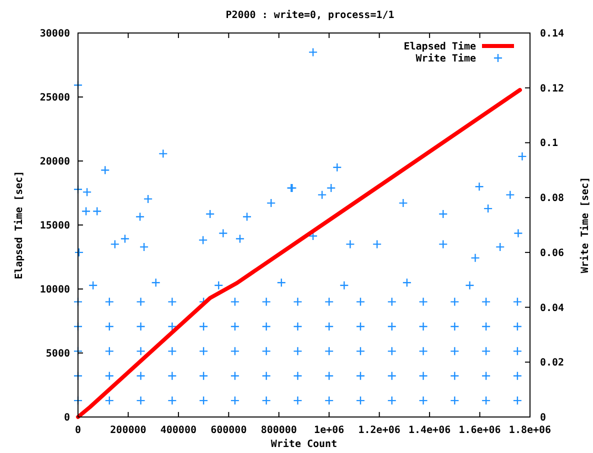  I want to click on y2-tick-label: 0.1, so click(549, 144).